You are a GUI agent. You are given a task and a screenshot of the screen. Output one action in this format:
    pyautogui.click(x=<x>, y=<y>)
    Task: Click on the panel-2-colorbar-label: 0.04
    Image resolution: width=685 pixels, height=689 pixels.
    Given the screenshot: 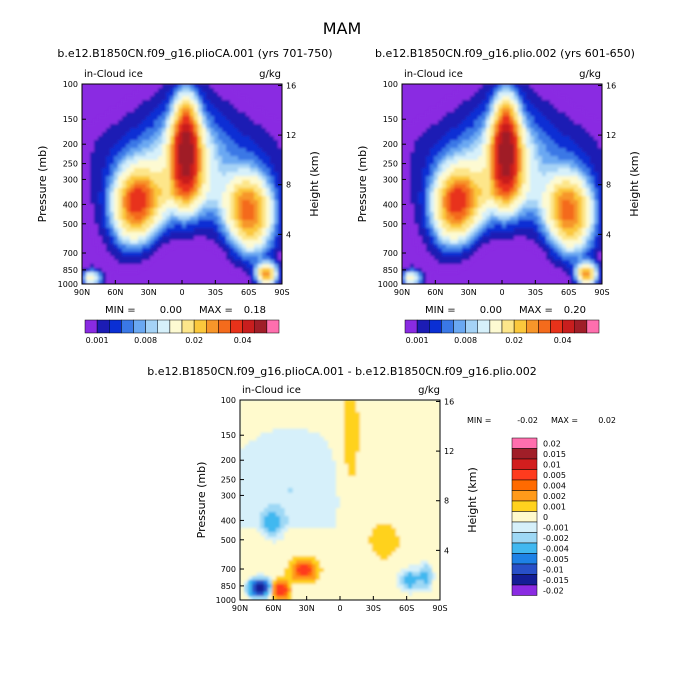 What is the action you would take?
    pyautogui.click(x=563, y=340)
    